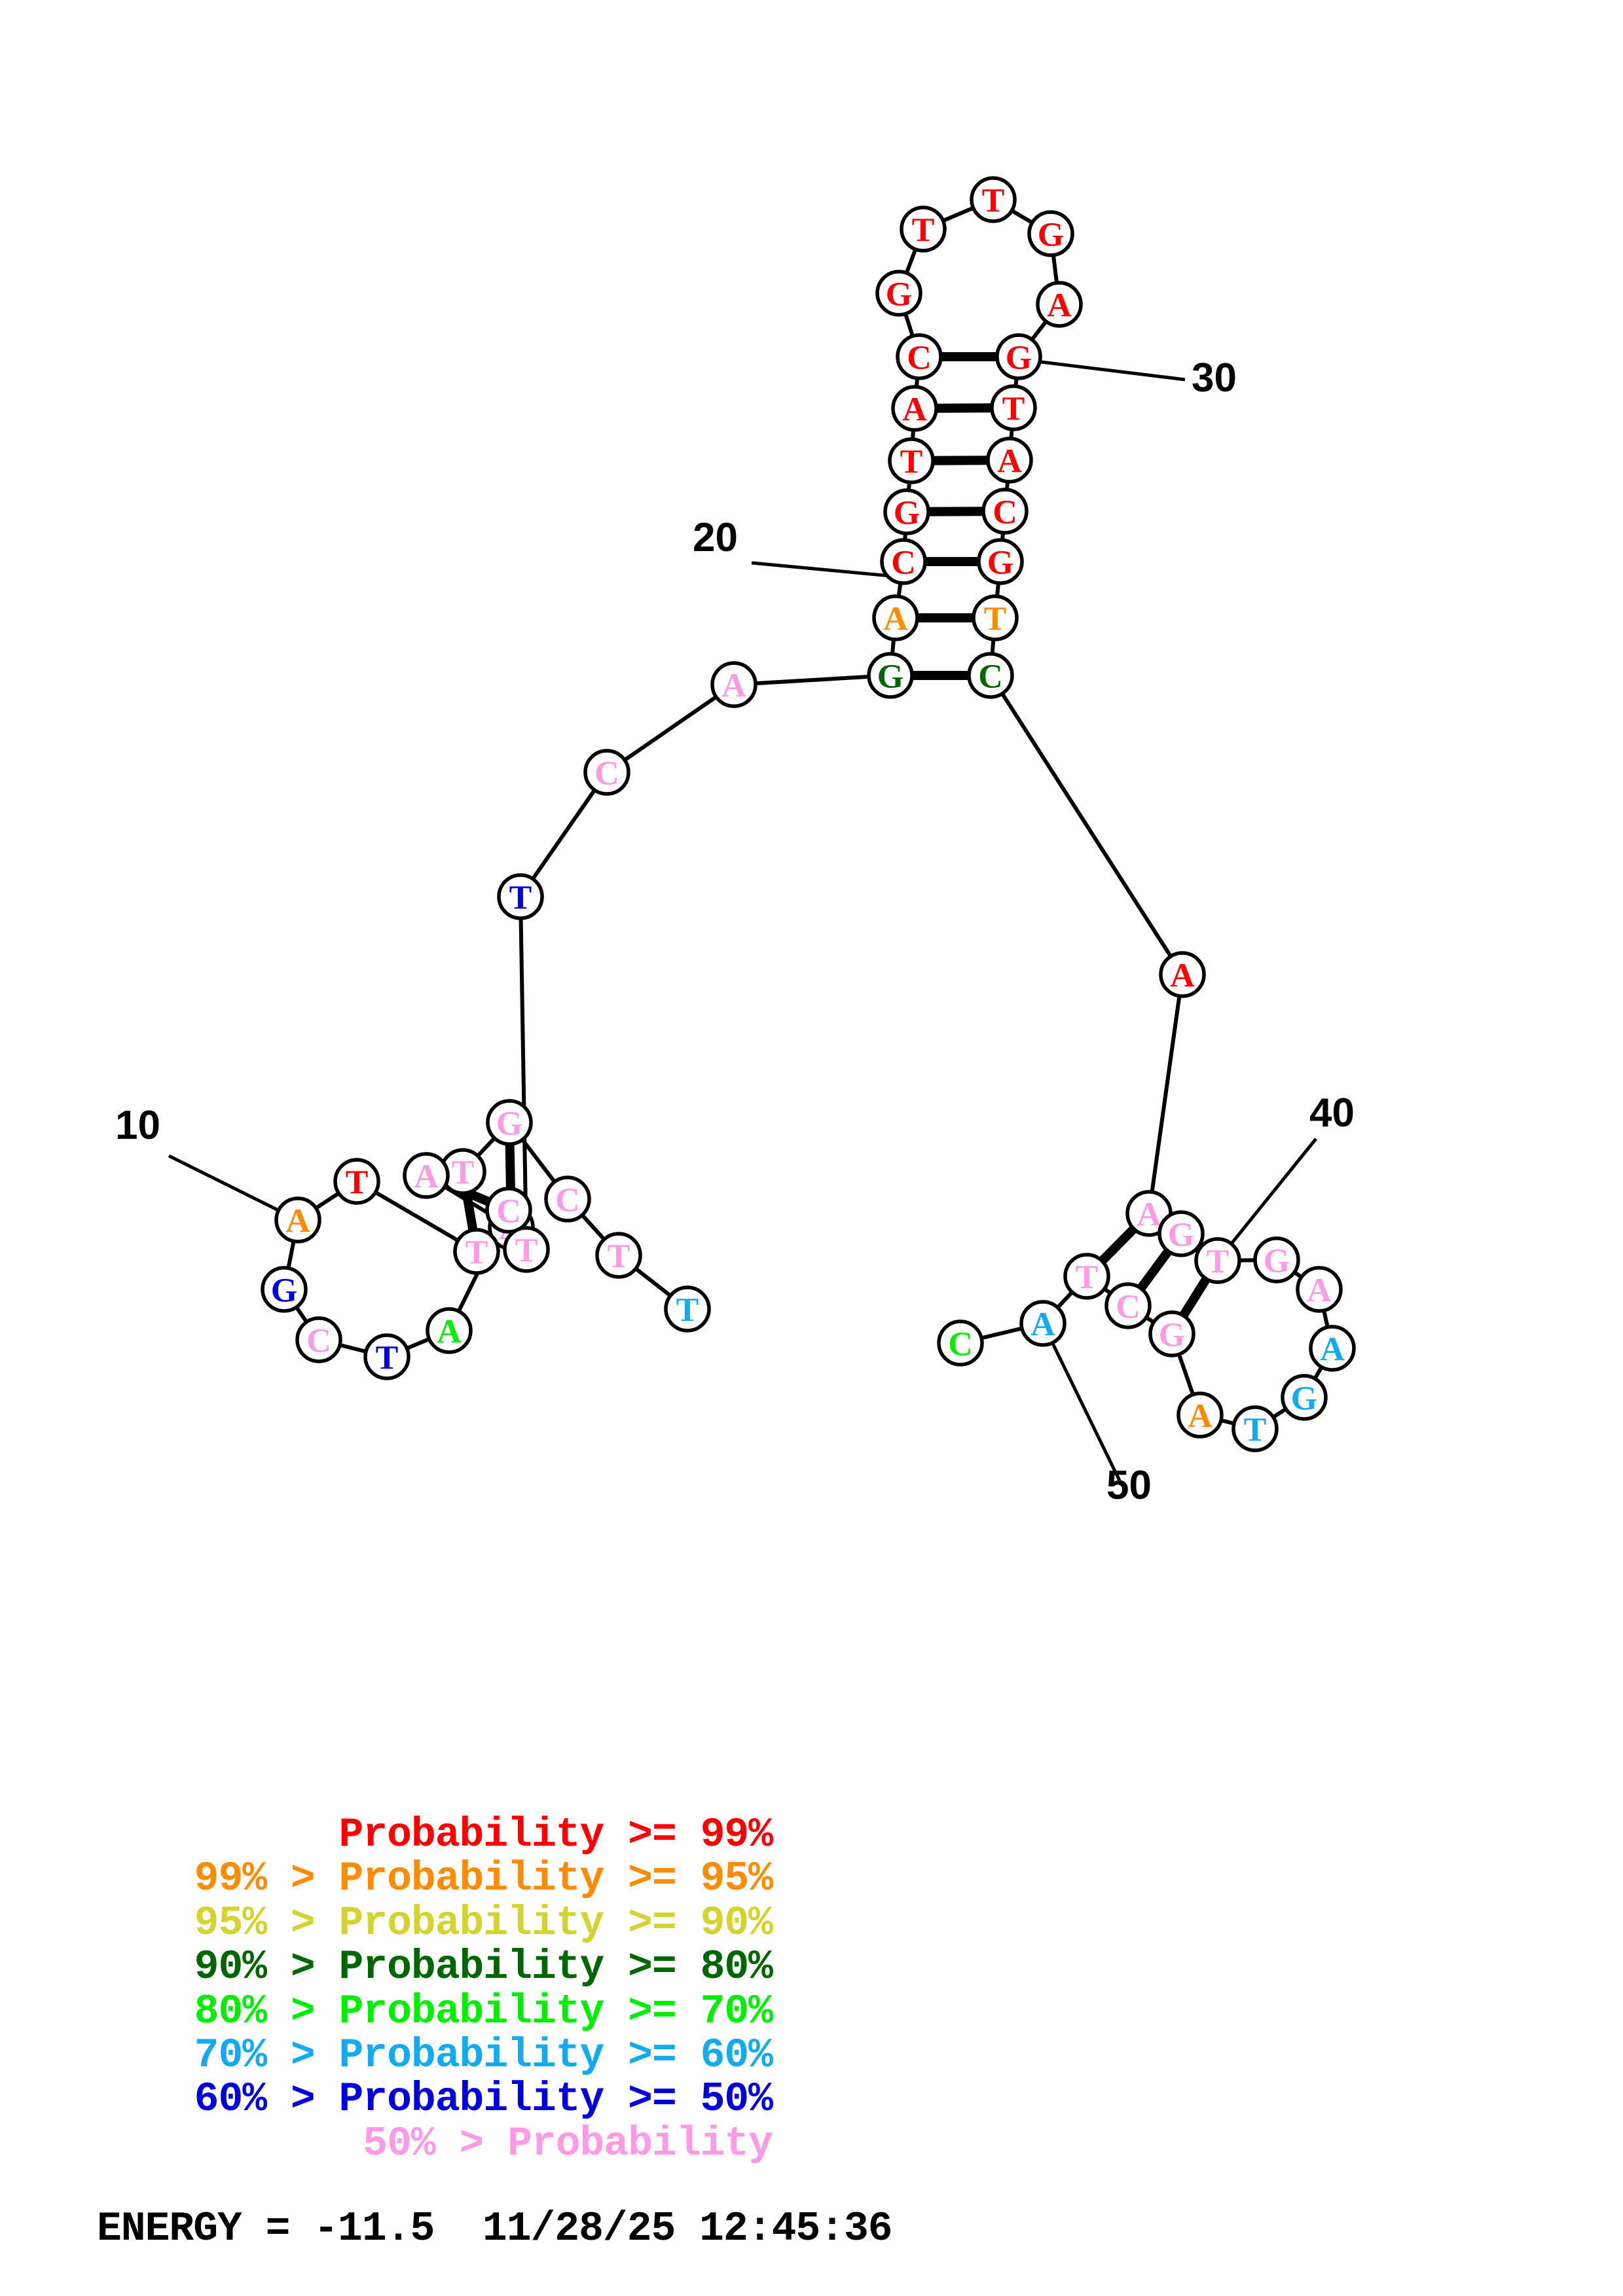  I want to click on position-number-label: 30, so click(1214, 378).